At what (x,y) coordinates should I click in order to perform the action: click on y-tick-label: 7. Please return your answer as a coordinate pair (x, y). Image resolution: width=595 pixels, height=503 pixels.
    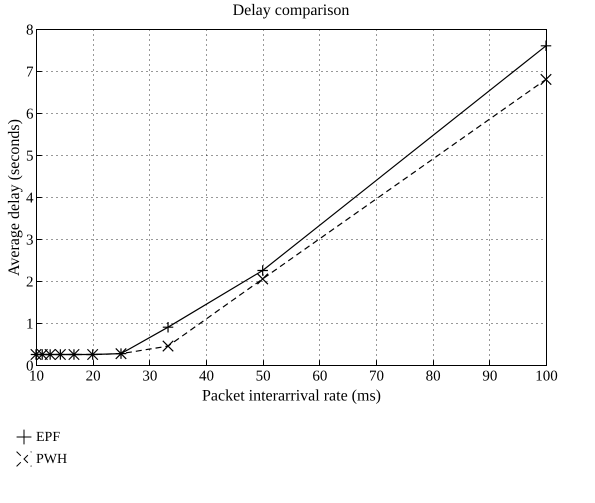
    Looking at the image, I should click on (30, 72).